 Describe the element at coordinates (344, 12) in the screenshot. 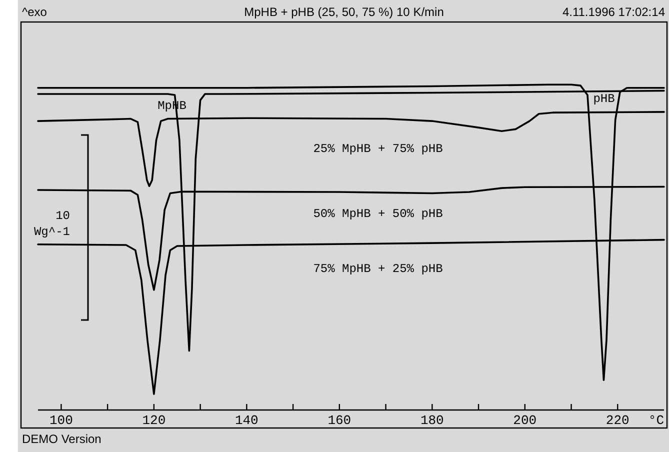

I see `chart-title: MpHB + pHB (25, 50, 75 %) 10 K/min` at that location.